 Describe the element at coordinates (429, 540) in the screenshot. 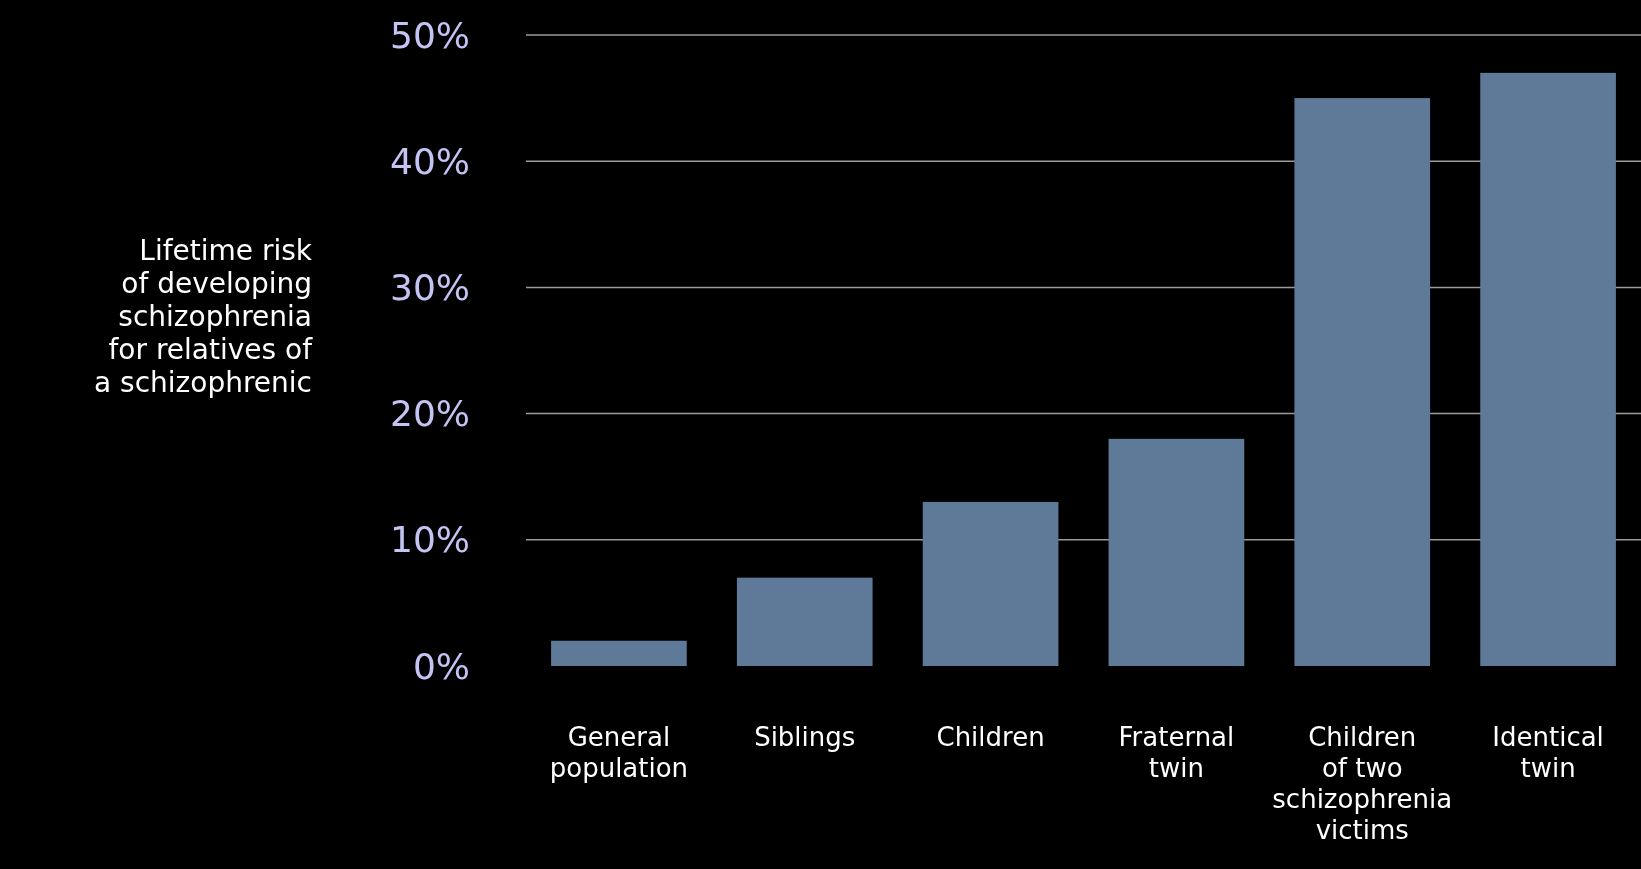

I see `y-tick-label: 10%` at that location.